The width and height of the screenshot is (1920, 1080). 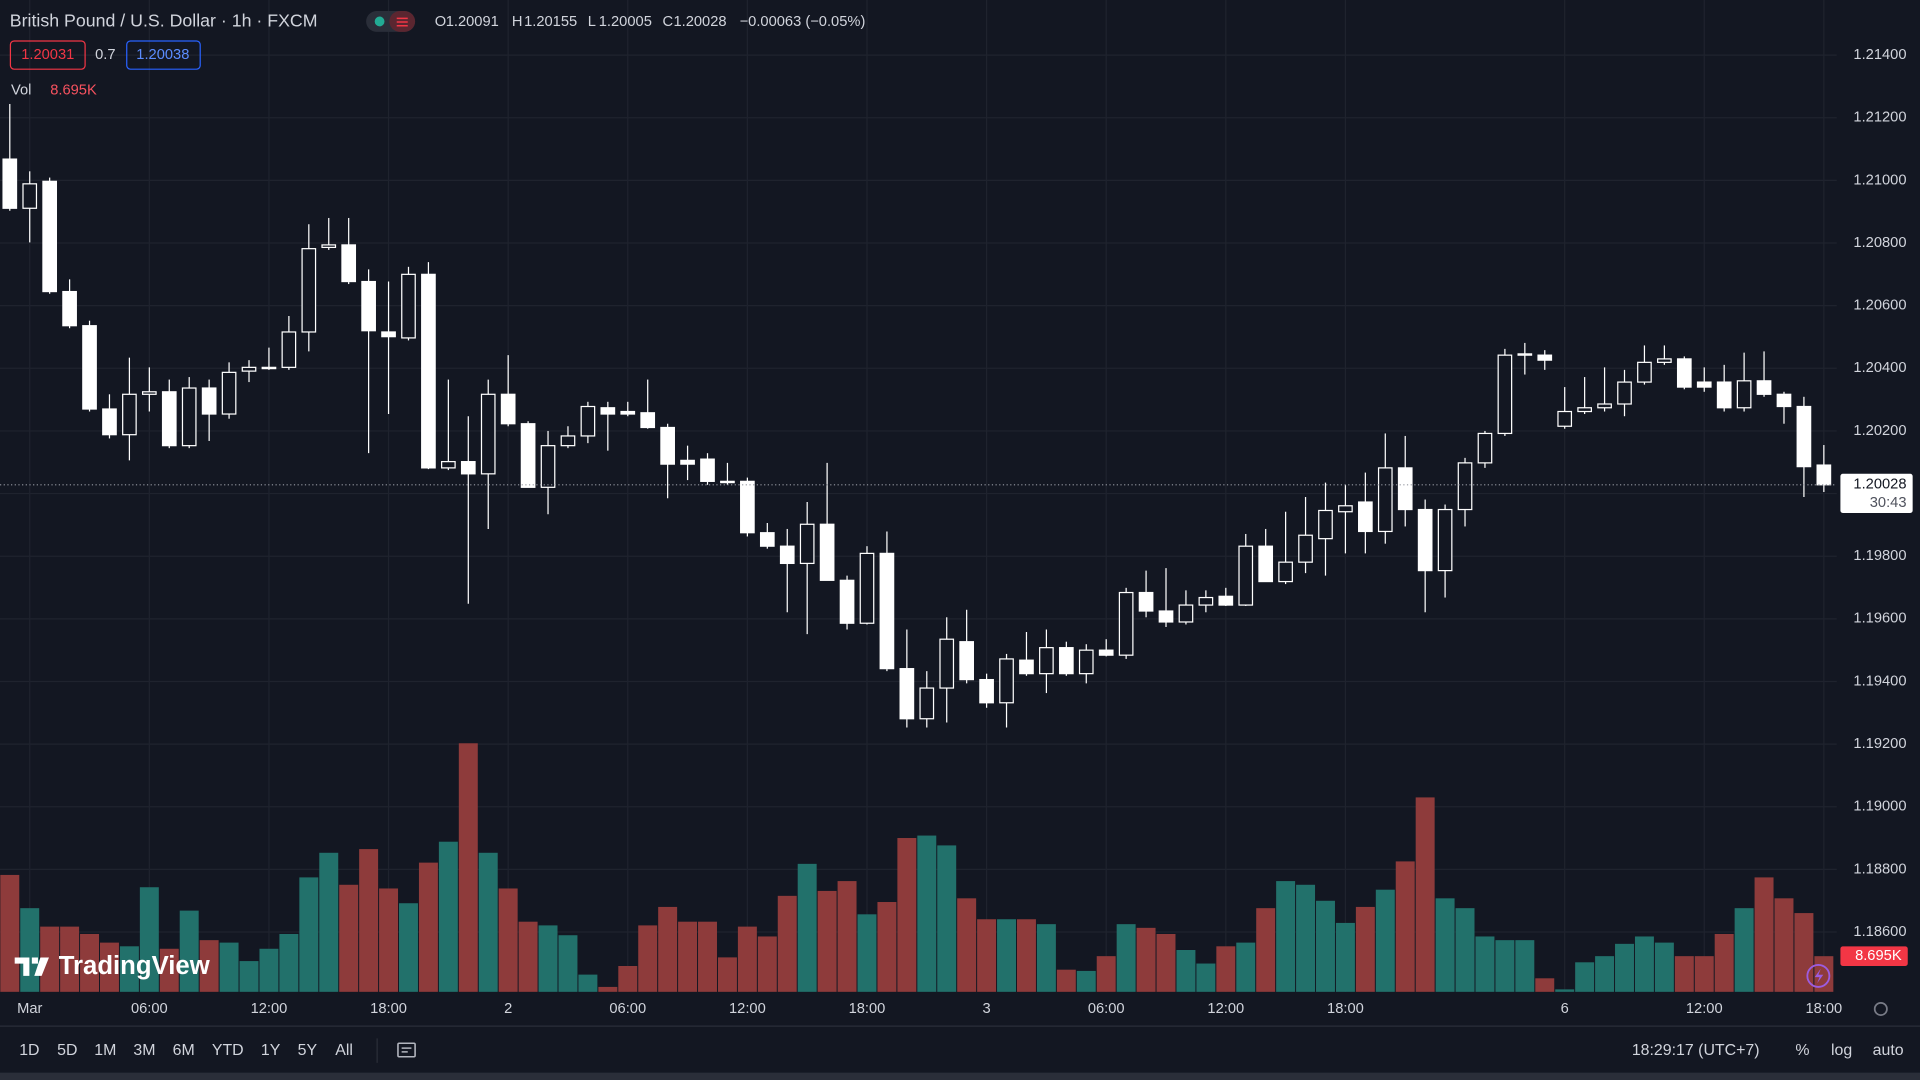 What do you see at coordinates (667, 22) in the screenshot?
I see `ohlc-letter: C` at bounding box center [667, 22].